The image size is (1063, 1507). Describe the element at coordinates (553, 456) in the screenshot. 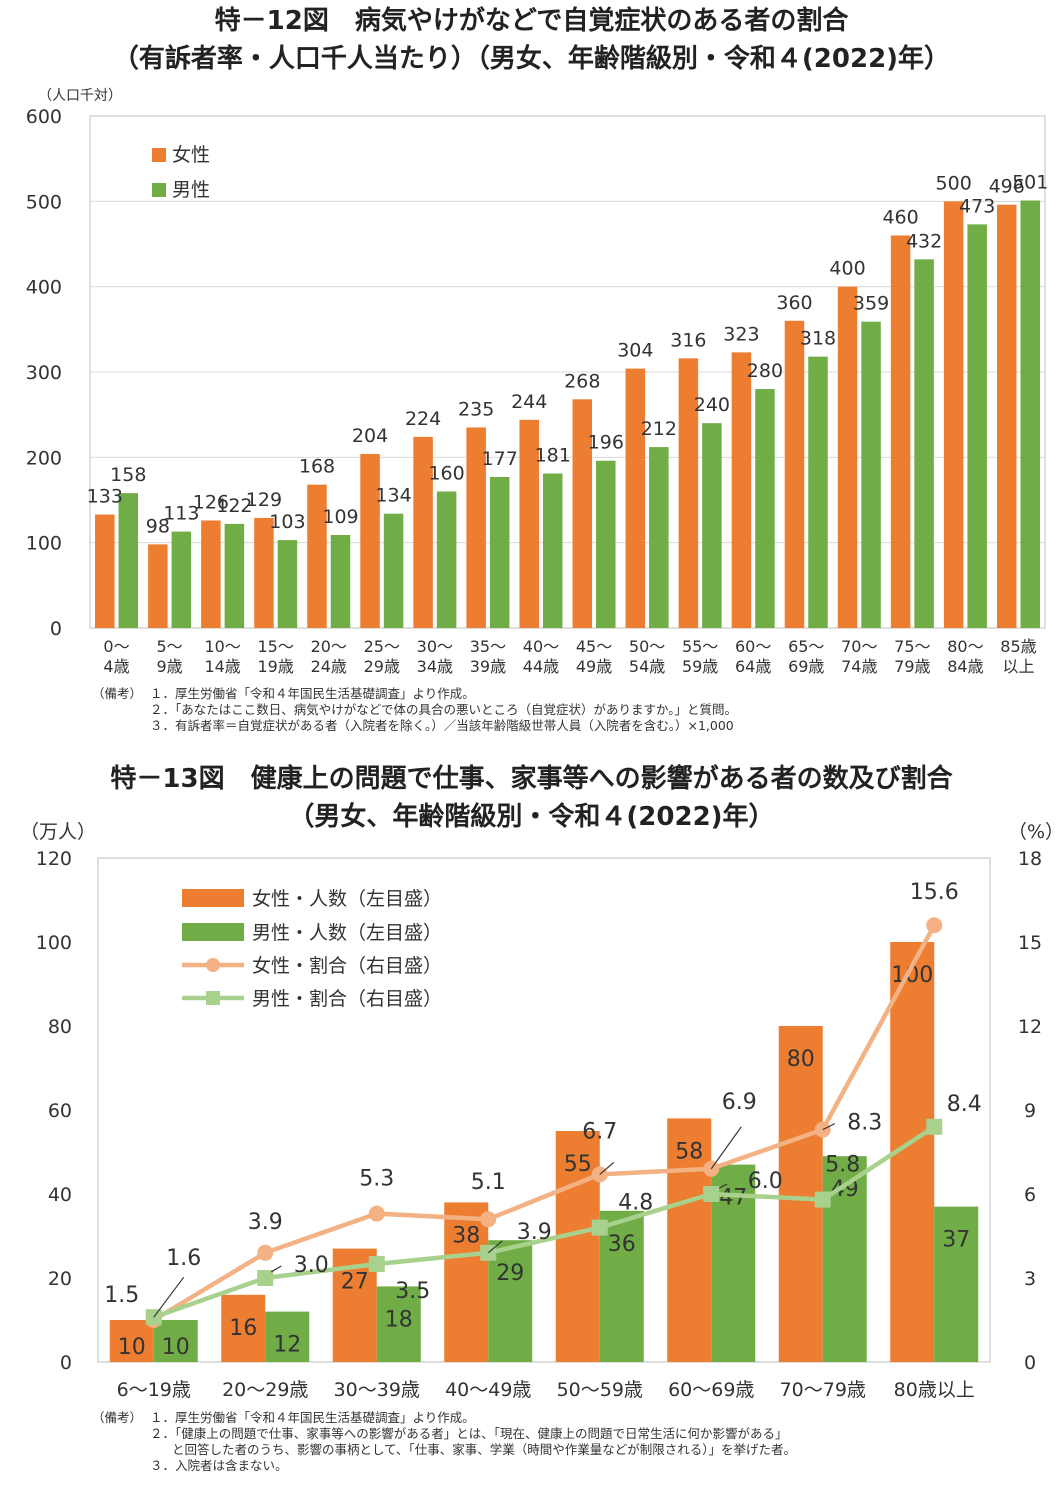

I see `chart1-data-label-male: 181` at that location.